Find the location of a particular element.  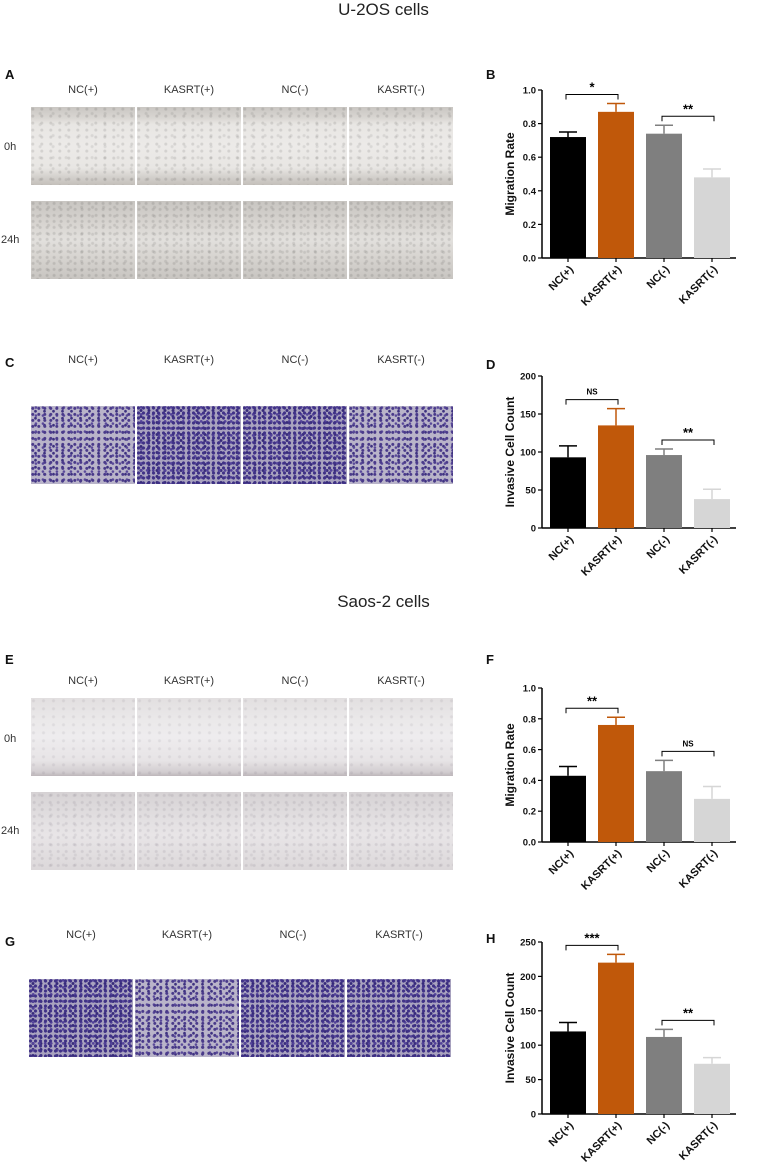

panel-label-h: H is located at coordinates (491, 938).